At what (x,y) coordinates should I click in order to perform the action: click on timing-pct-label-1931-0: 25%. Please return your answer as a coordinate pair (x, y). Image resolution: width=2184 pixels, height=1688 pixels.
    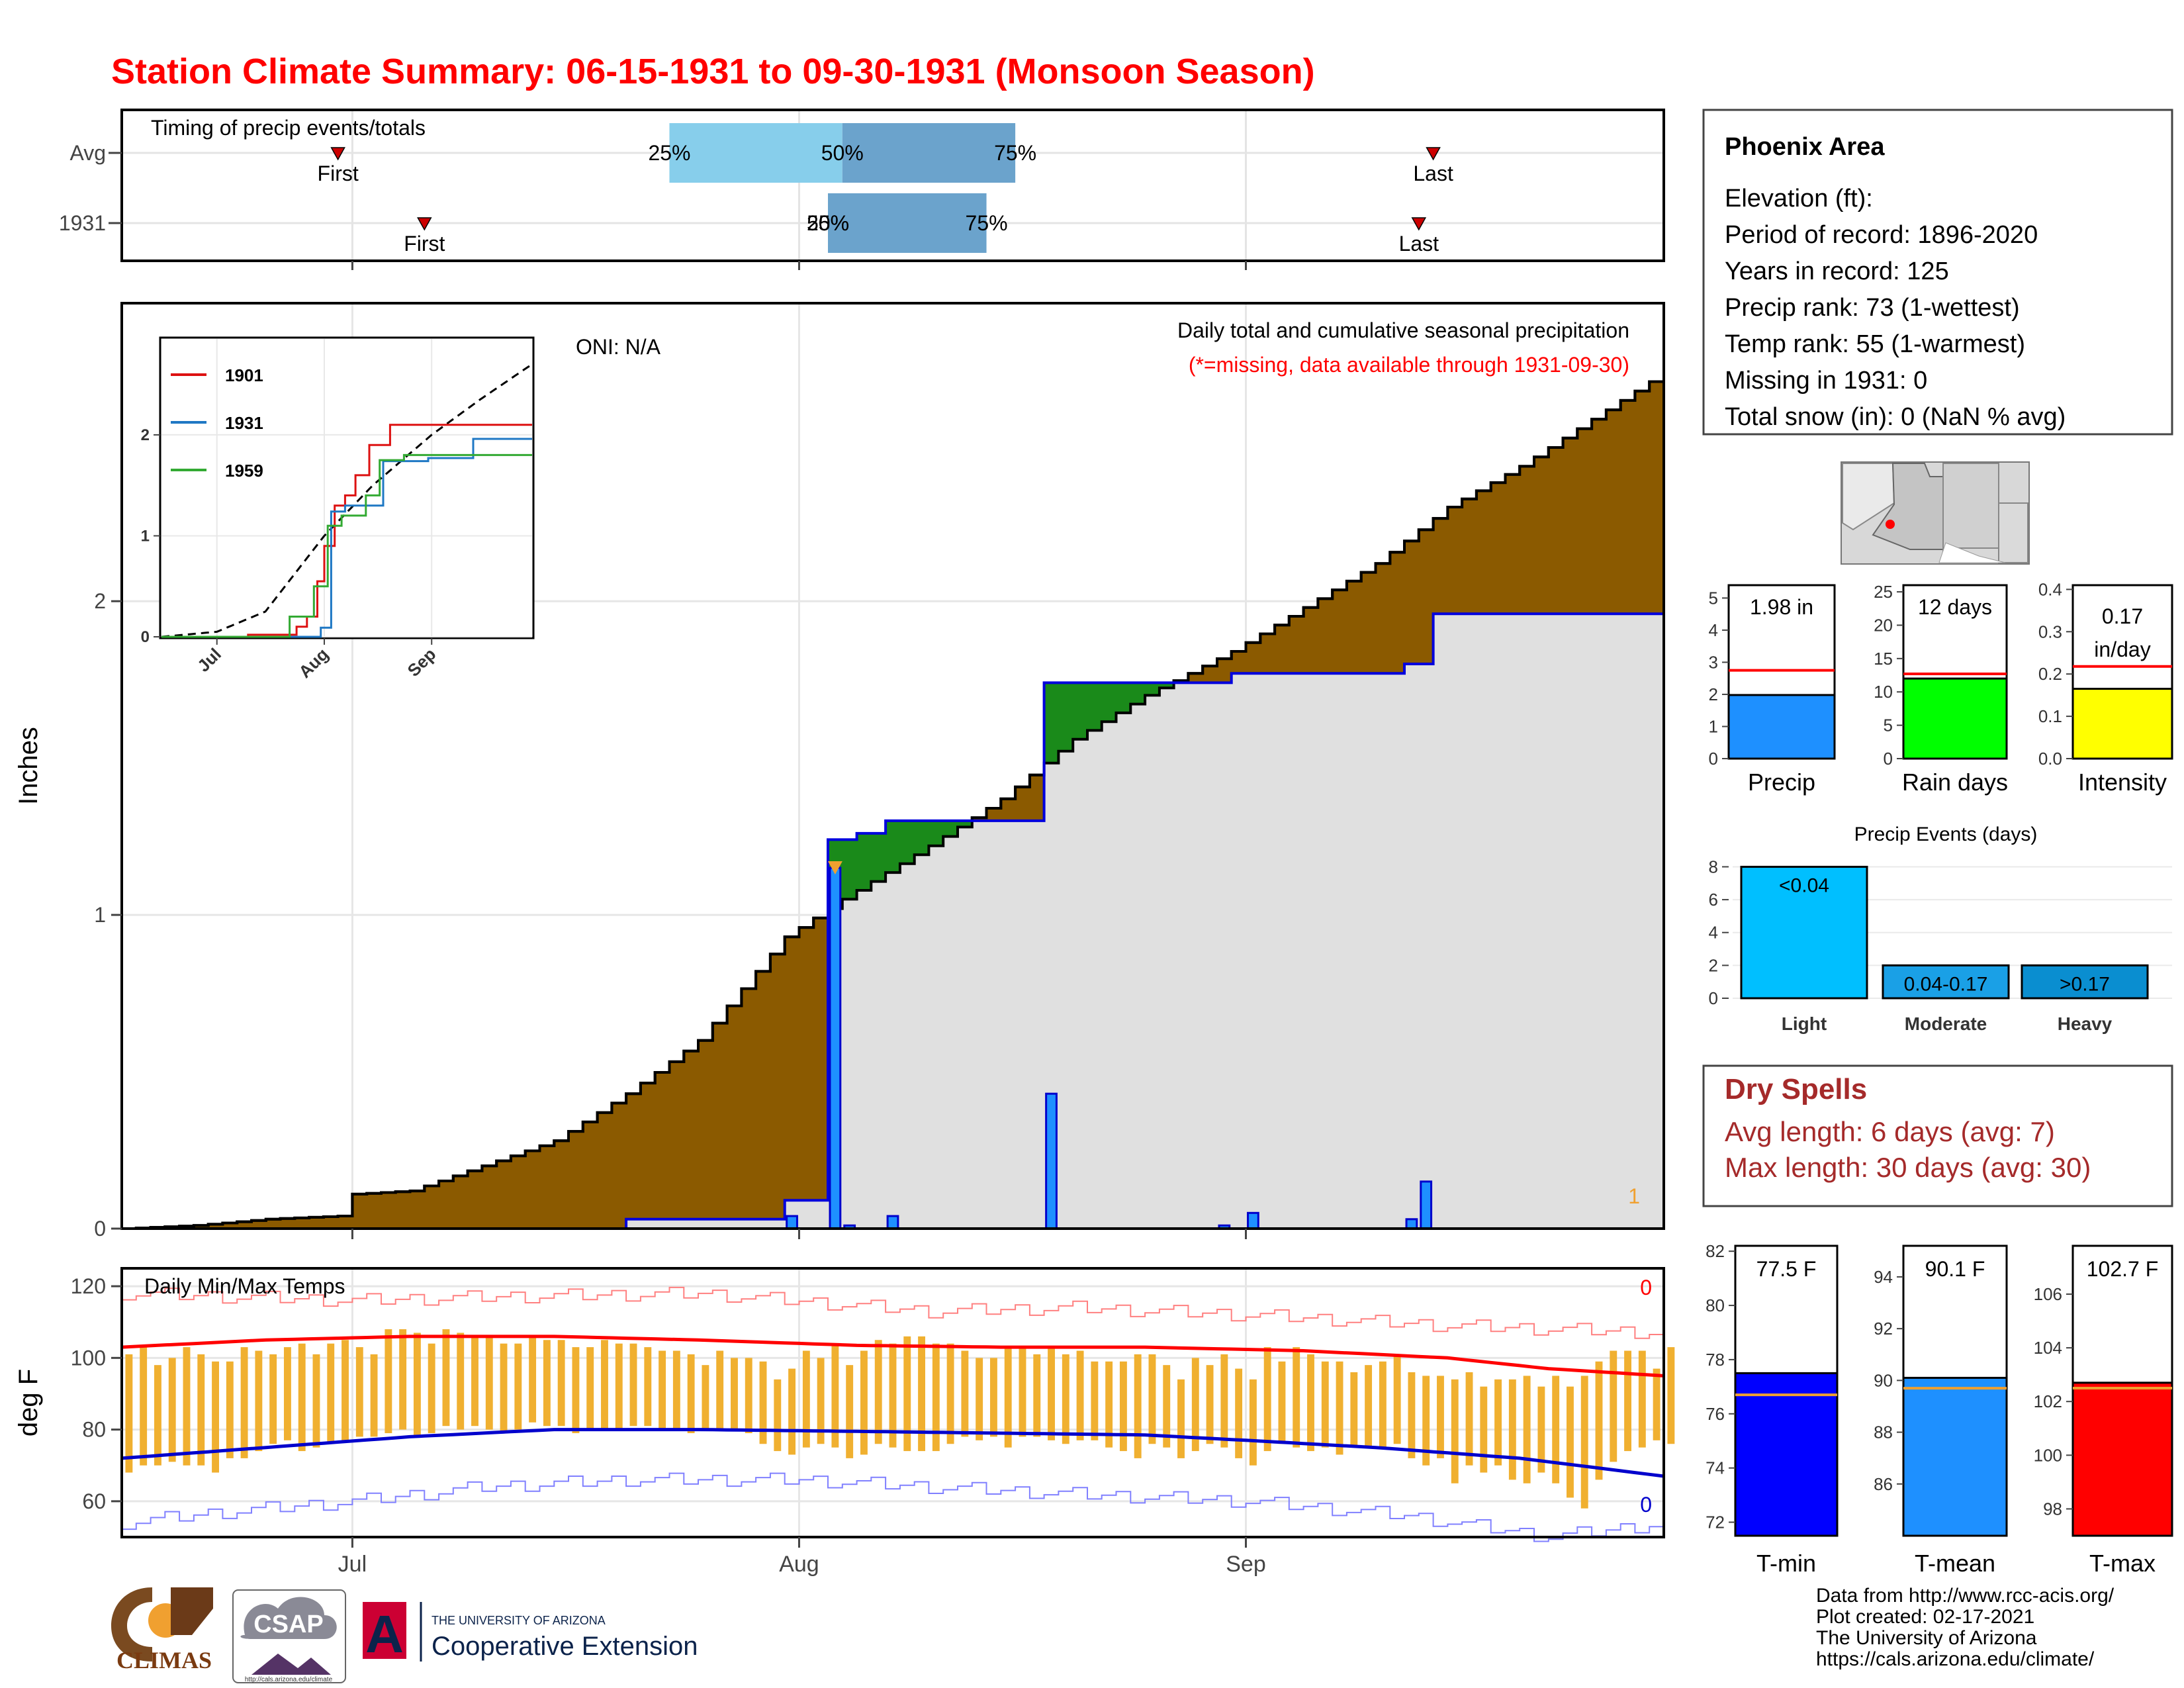
    Looking at the image, I should click on (828, 223).